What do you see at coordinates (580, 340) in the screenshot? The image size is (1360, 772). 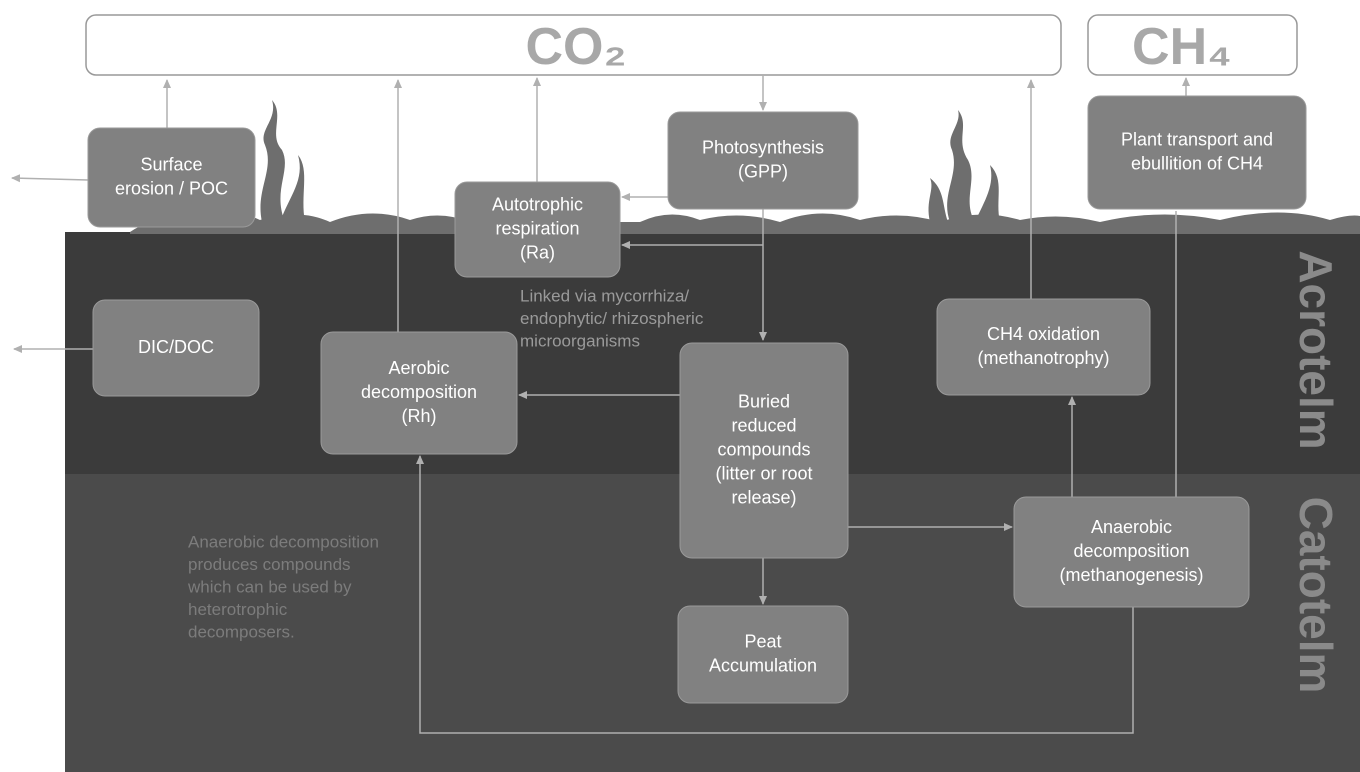 I see `note-text: microorganisms` at bounding box center [580, 340].